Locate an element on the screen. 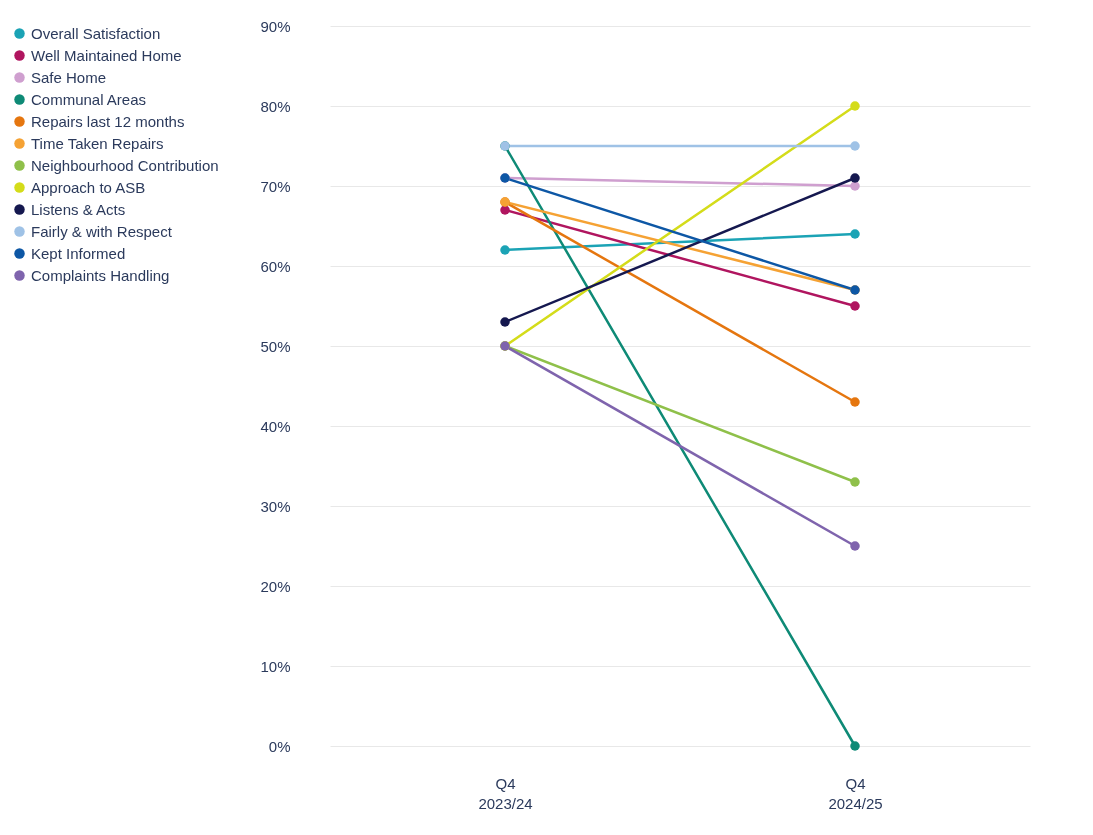  y-tick-label: 10% is located at coordinates (275, 666).